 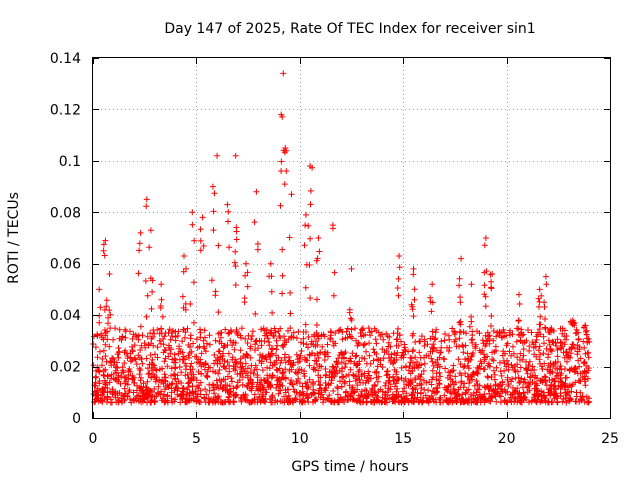 What do you see at coordinates (65, 265) in the screenshot?
I see `y-tick-label: 0.06` at bounding box center [65, 265].